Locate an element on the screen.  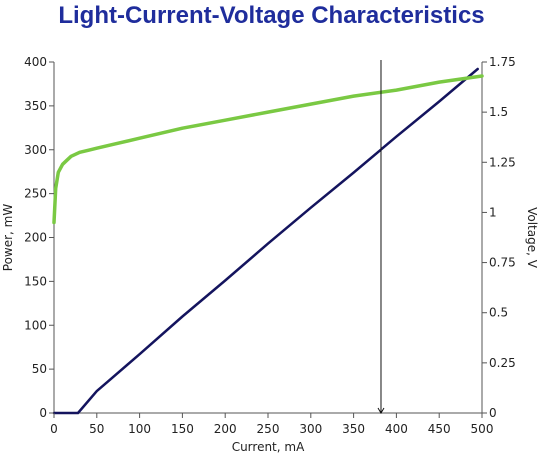
y2-tick-label: 1.75 is located at coordinates (502, 62).